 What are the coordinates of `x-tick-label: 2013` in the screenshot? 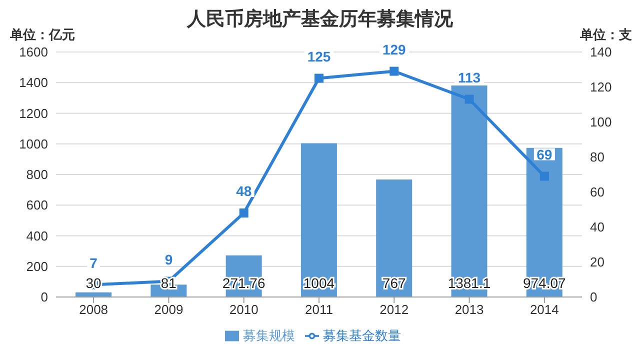 It's located at (469, 310).